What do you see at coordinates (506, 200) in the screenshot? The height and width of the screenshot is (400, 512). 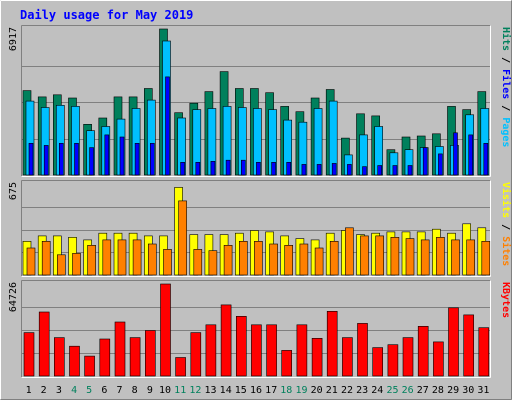 I see `legend-part-1: Visits` at bounding box center [506, 200].